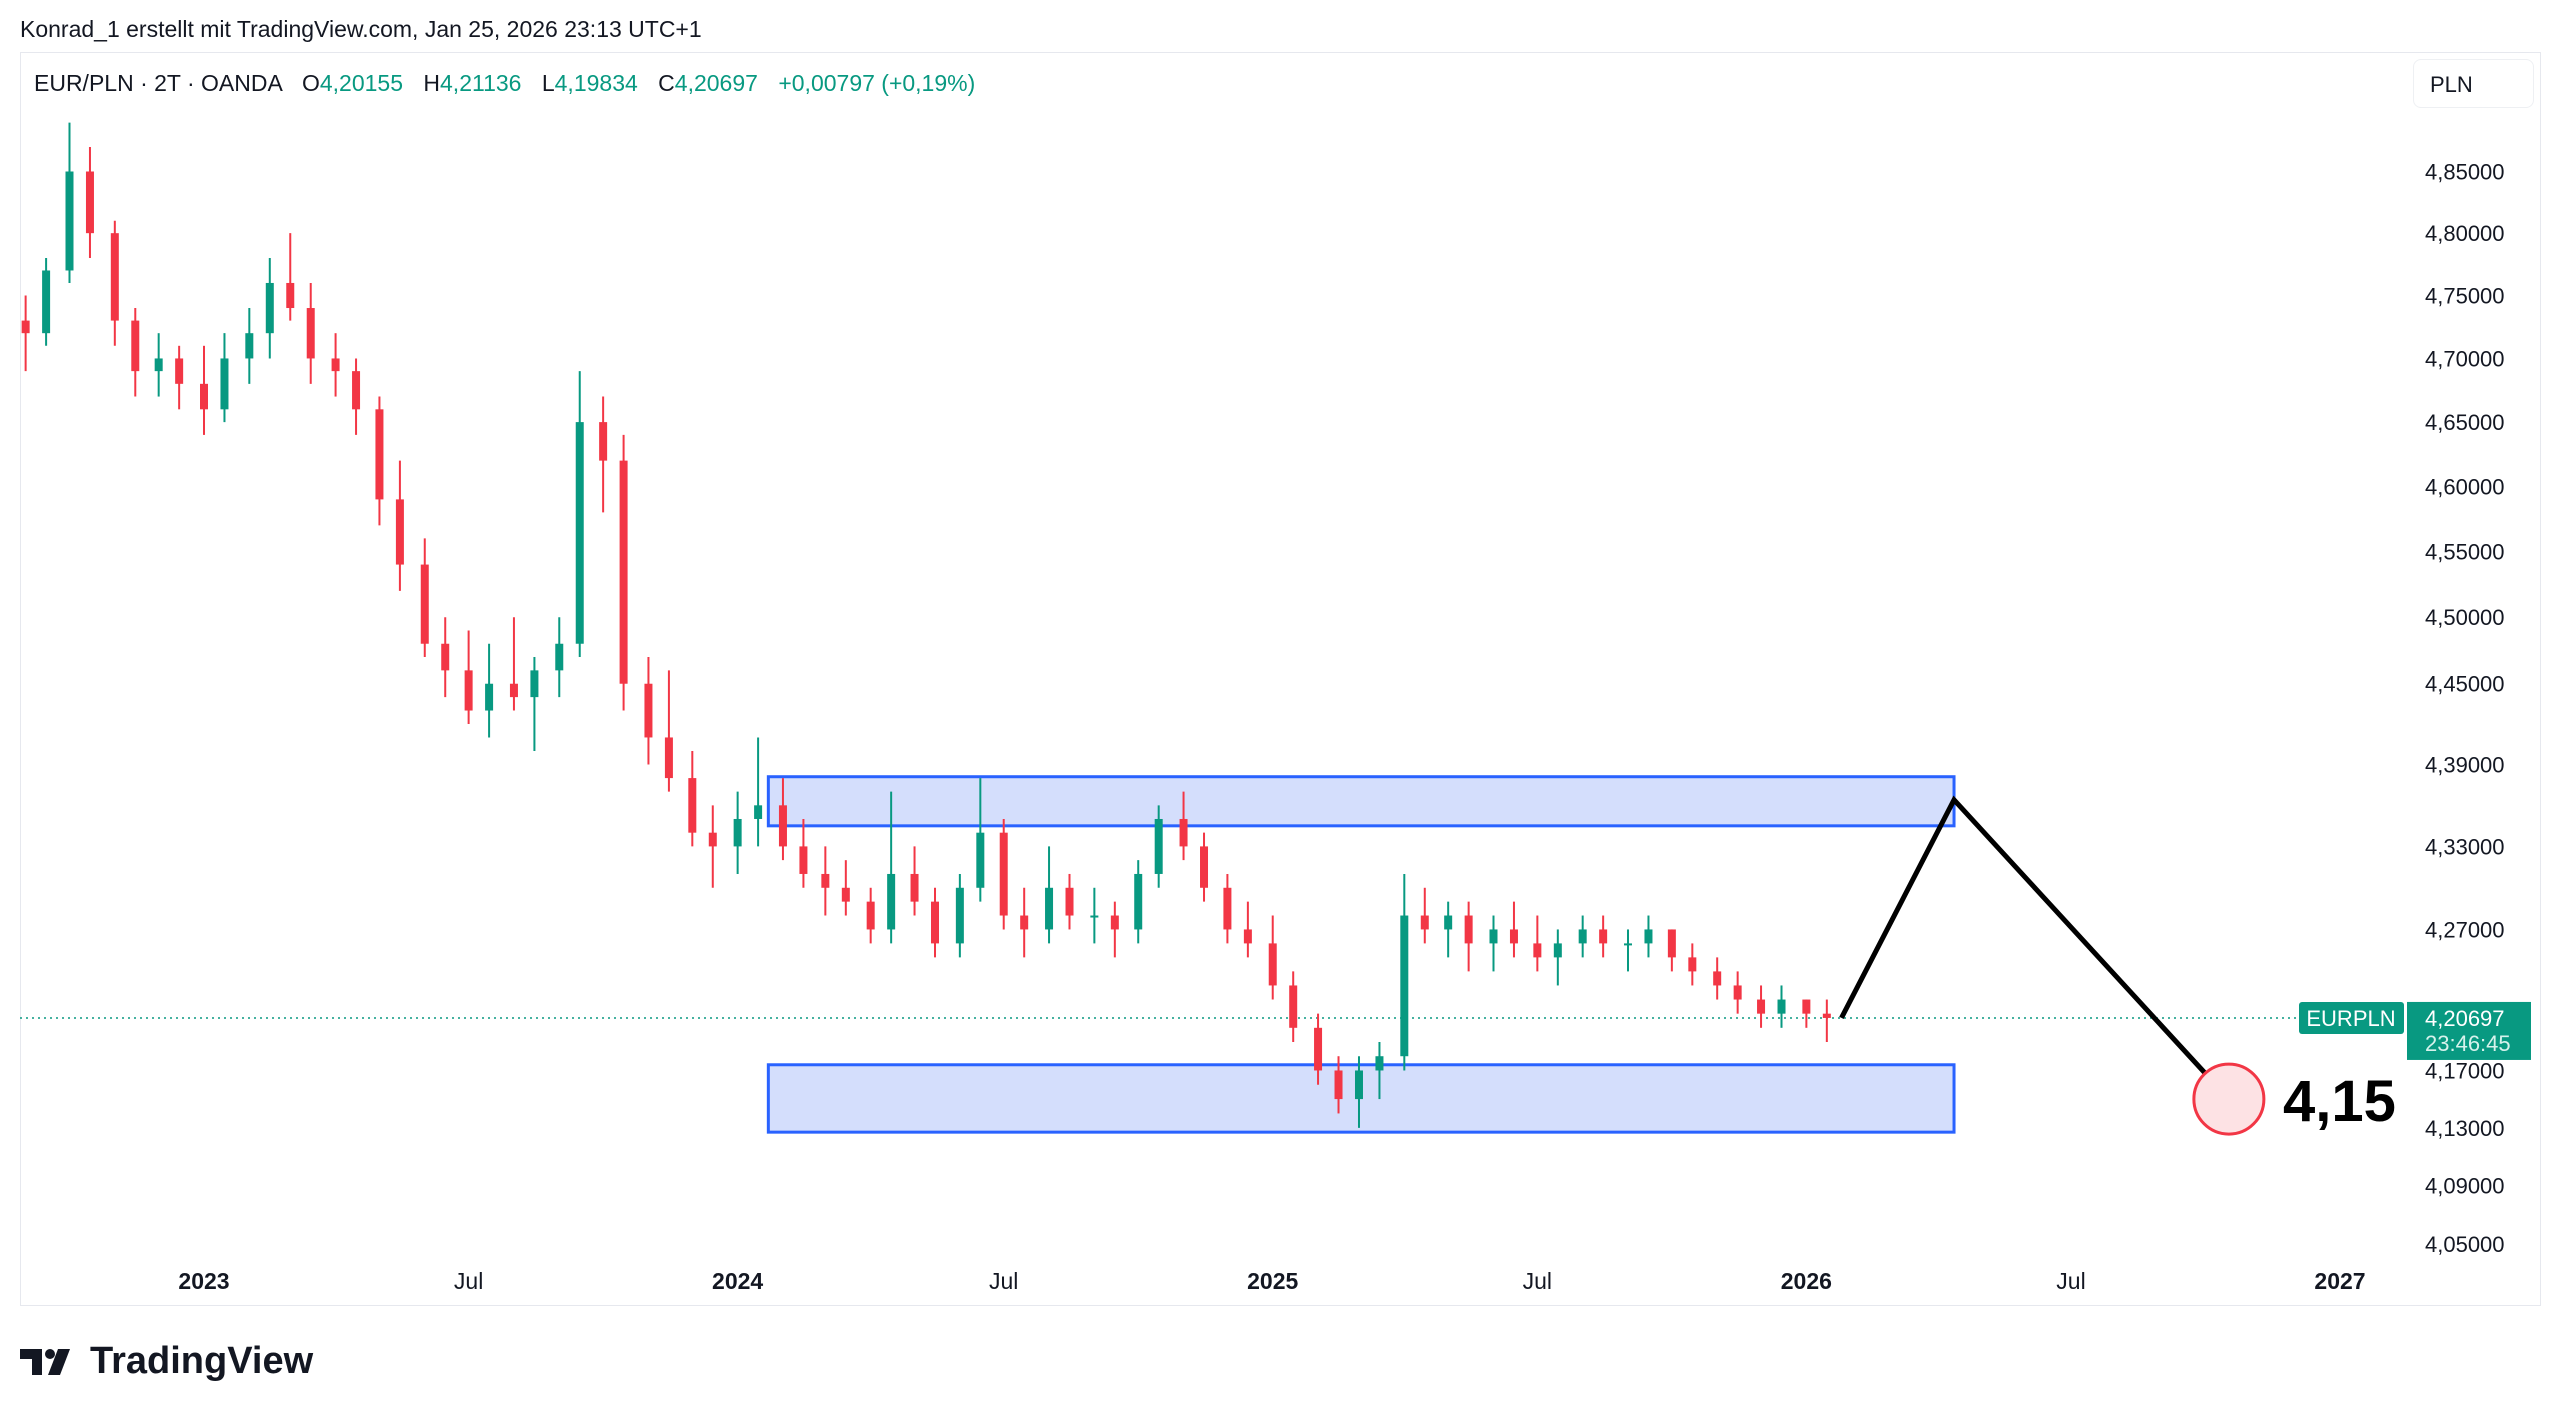 This screenshot has height=1419, width=2560. Describe the element at coordinates (2465, 551) in the screenshot. I see `y-tick-label: 4,55000` at that location.